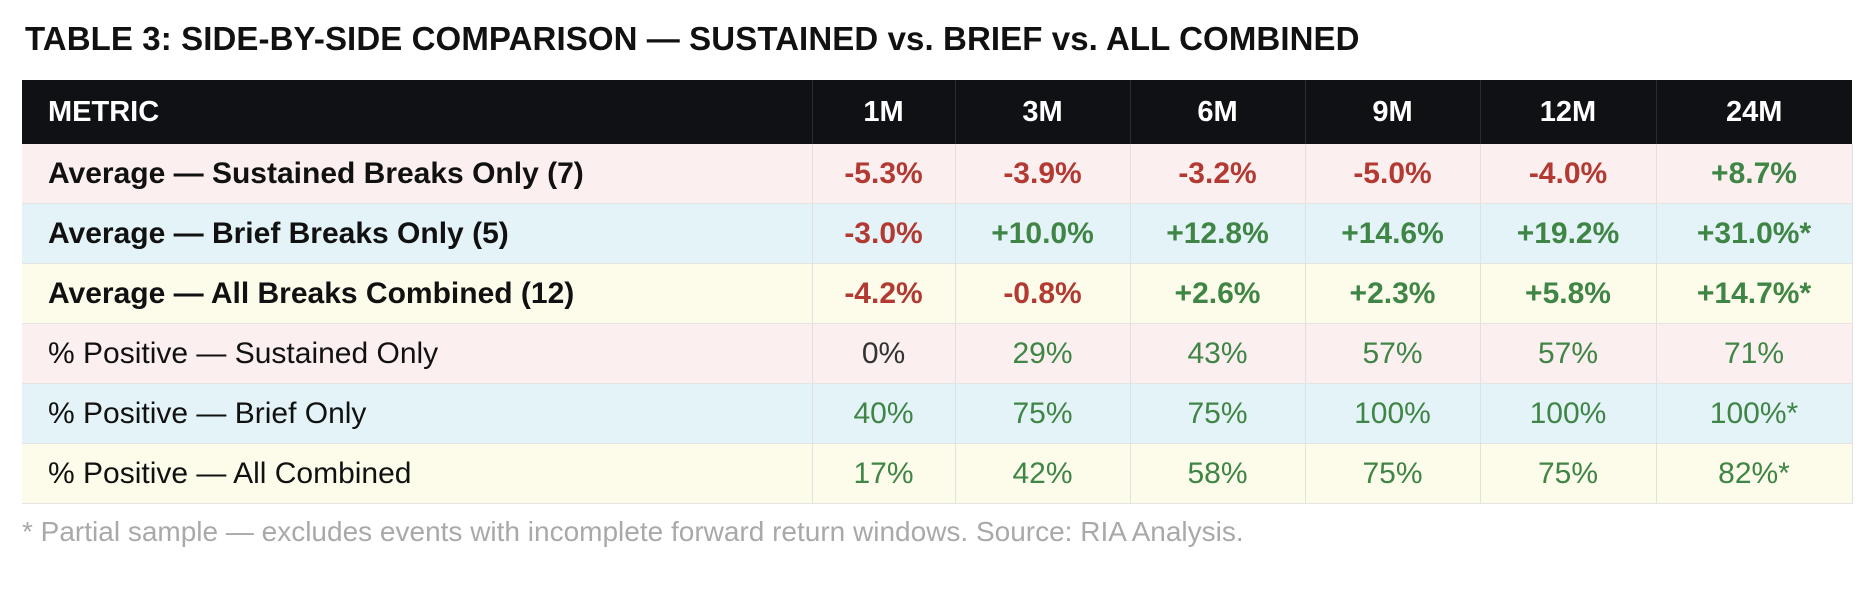  I want to click on value-cell: 40%, so click(884, 413).